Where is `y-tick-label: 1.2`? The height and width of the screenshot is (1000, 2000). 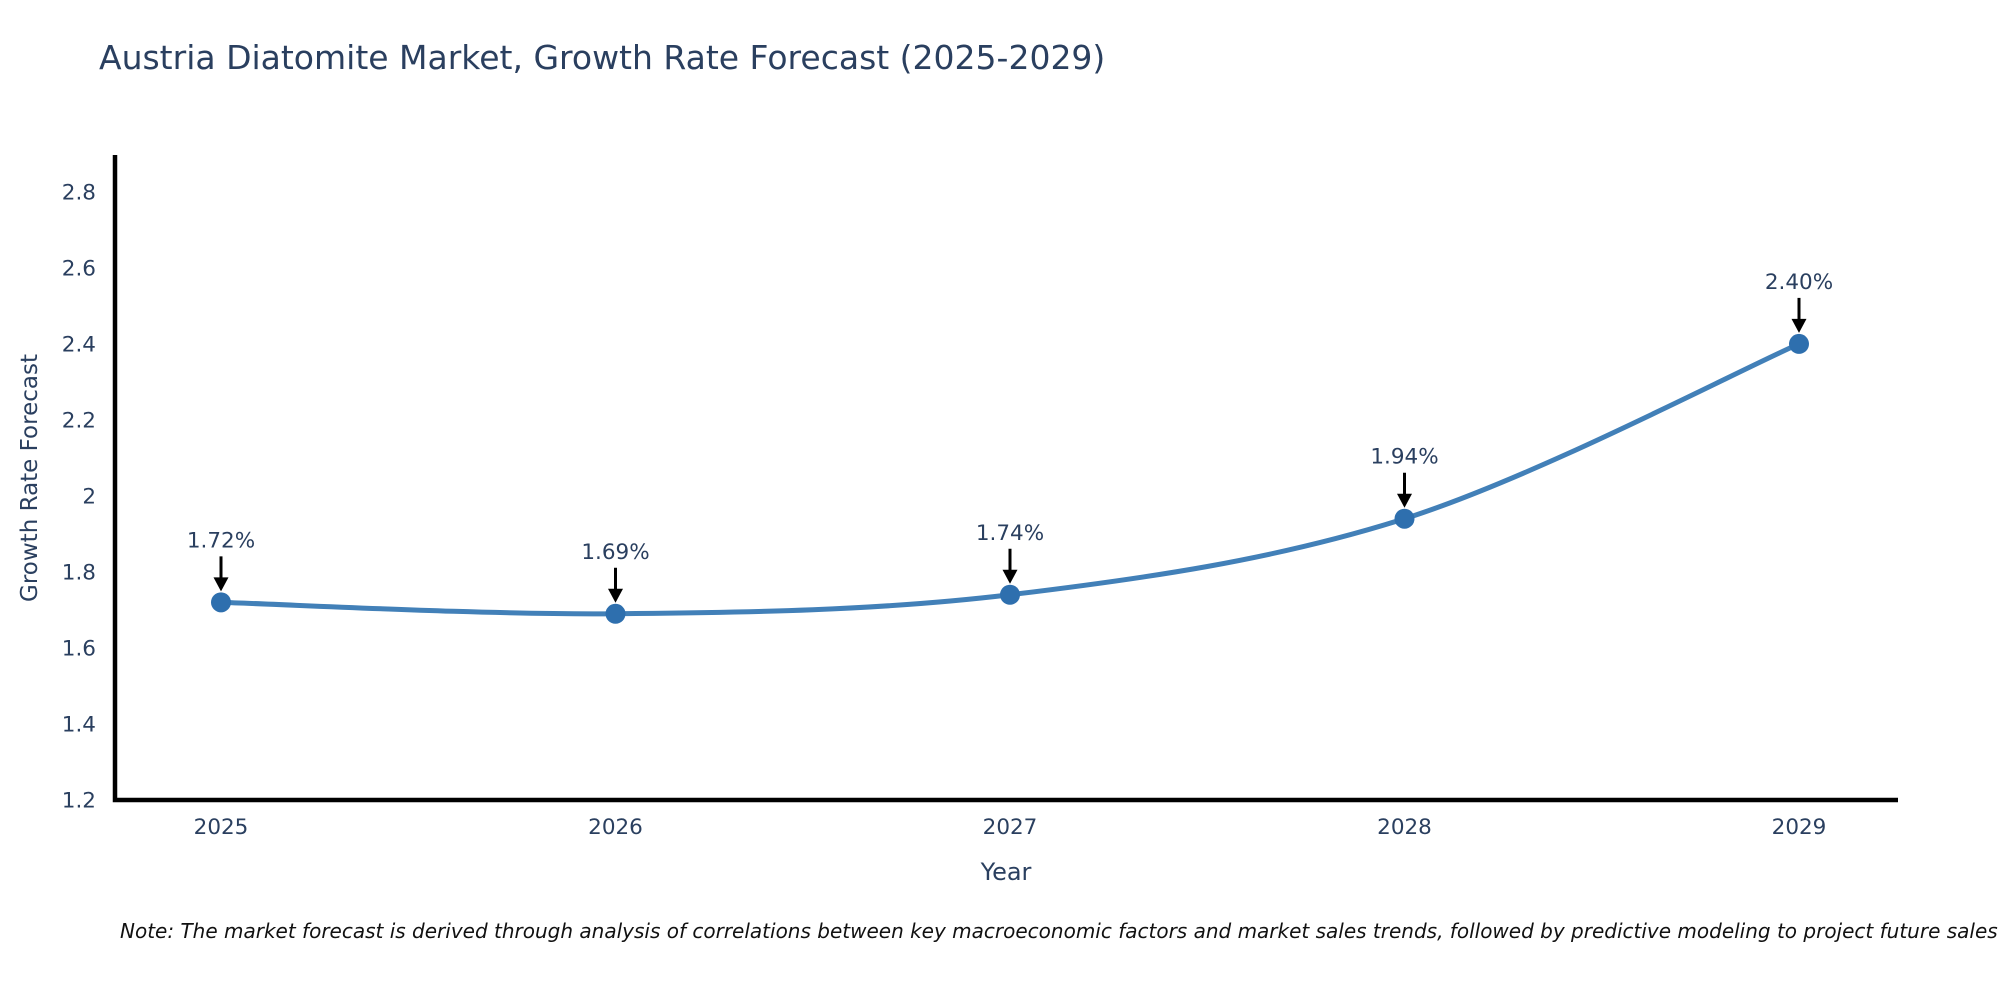
y-tick-label: 1.2 is located at coordinates (79, 801).